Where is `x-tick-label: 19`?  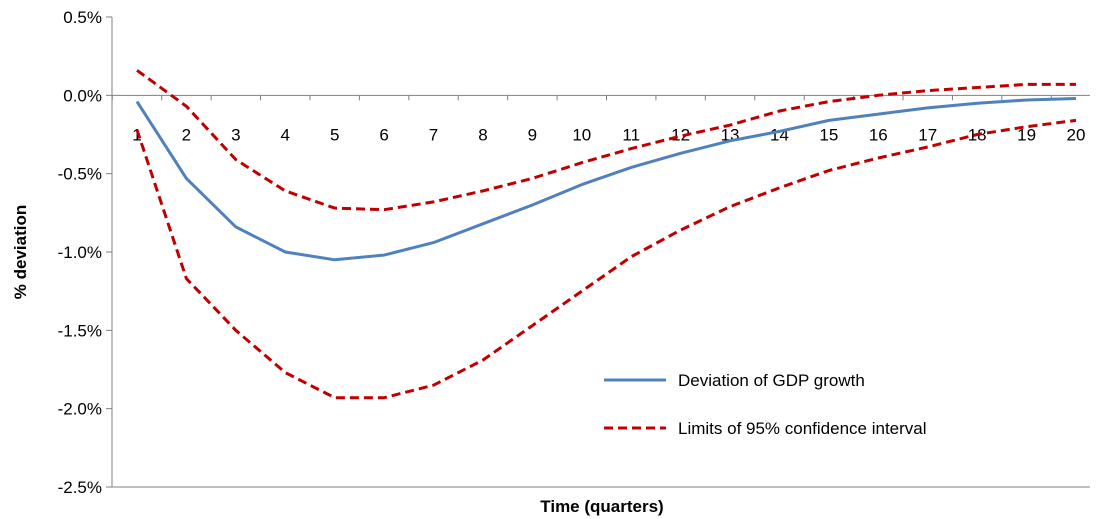 x-tick-label: 19 is located at coordinates (1026, 134).